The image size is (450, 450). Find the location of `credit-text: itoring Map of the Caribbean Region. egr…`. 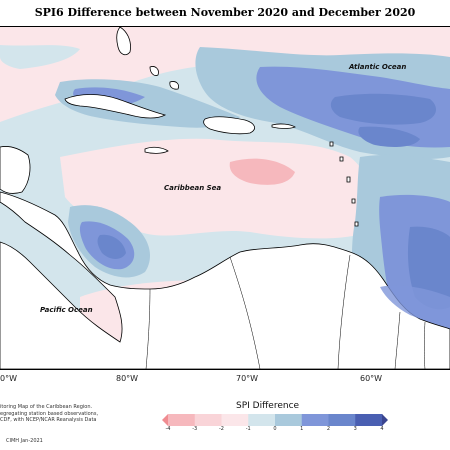

credit-text: itoring Map of the Caribbean Region. egr… is located at coordinates (55, 414).